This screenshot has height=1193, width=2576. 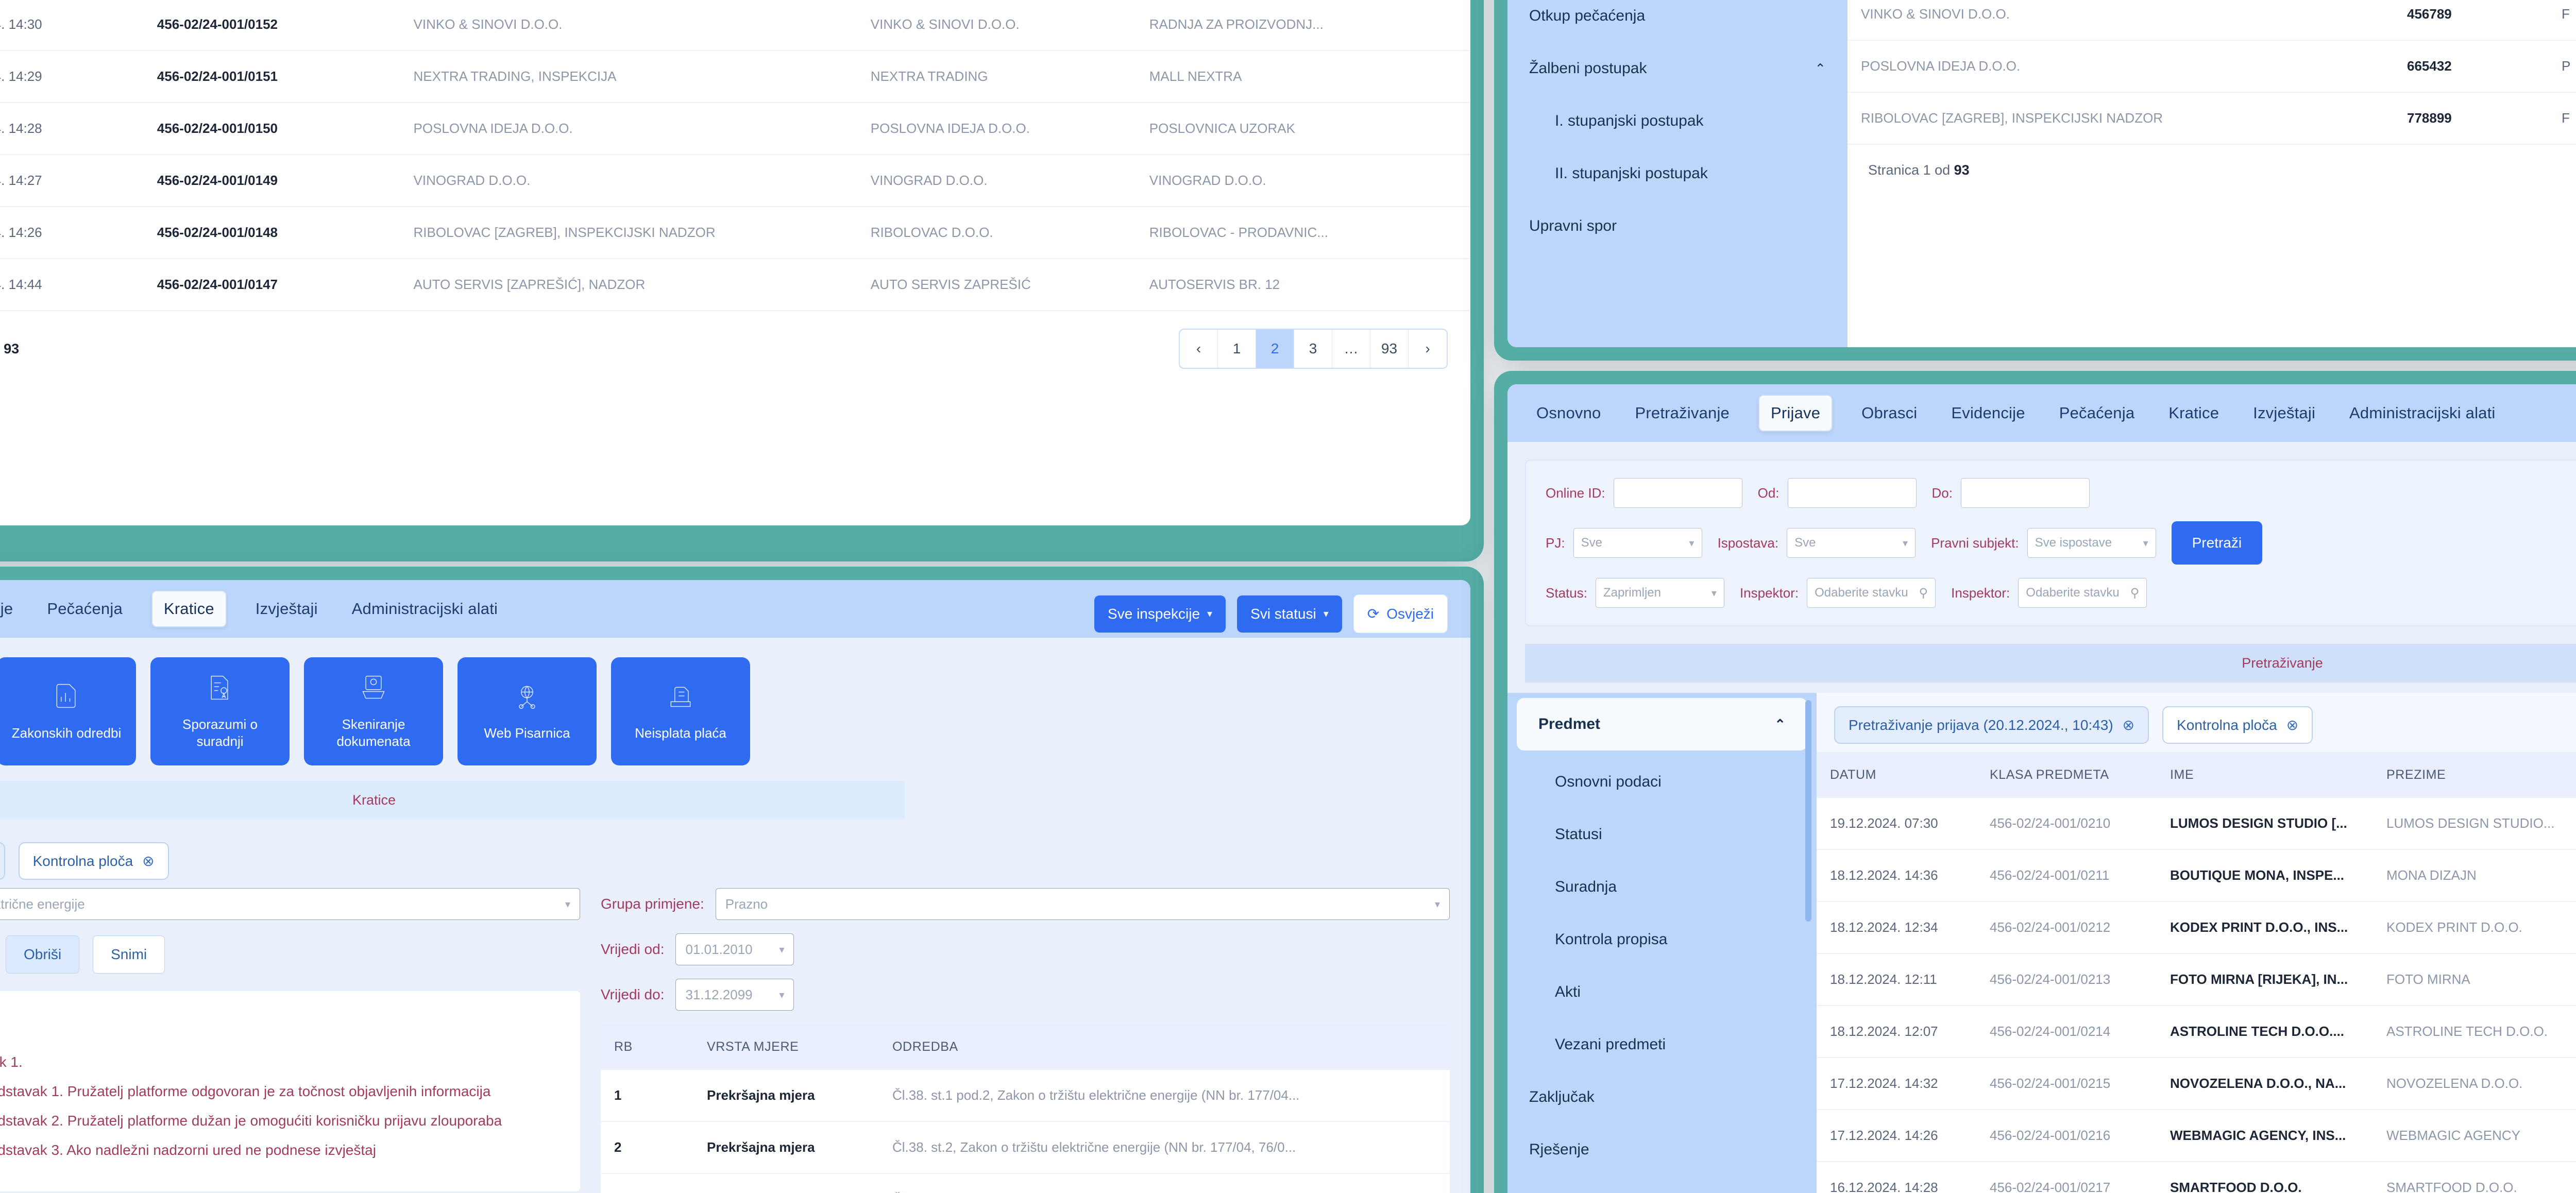 What do you see at coordinates (279, 1061) in the screenshot?
I see `tree-node: ⋯▪Stavak 1.` at bounding box center [279, 1061].